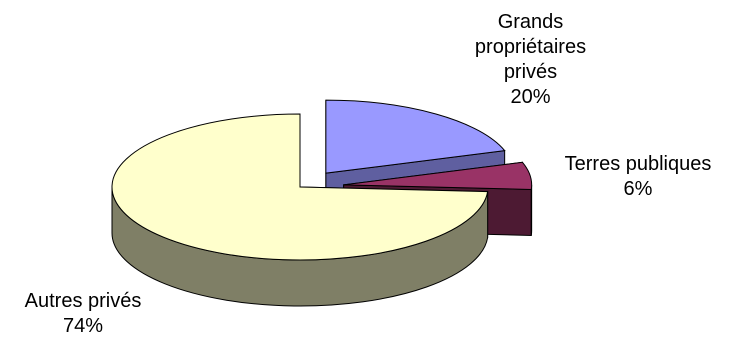 The width and height of the screenshot is (739, 342). What do you see at coordinates (530, 22) in the screenshot?
I see `label-line: Grands` at bounding box center [530, 22].